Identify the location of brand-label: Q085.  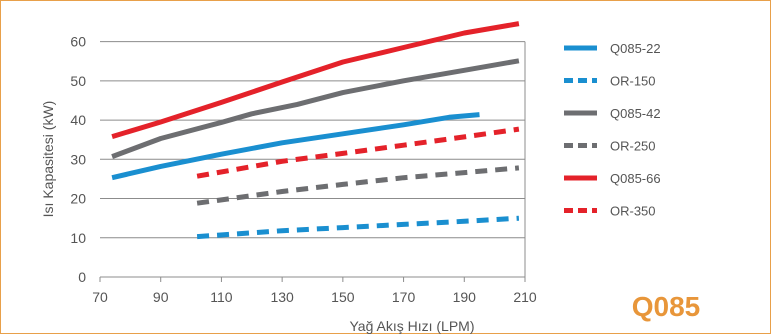
(666, 306).